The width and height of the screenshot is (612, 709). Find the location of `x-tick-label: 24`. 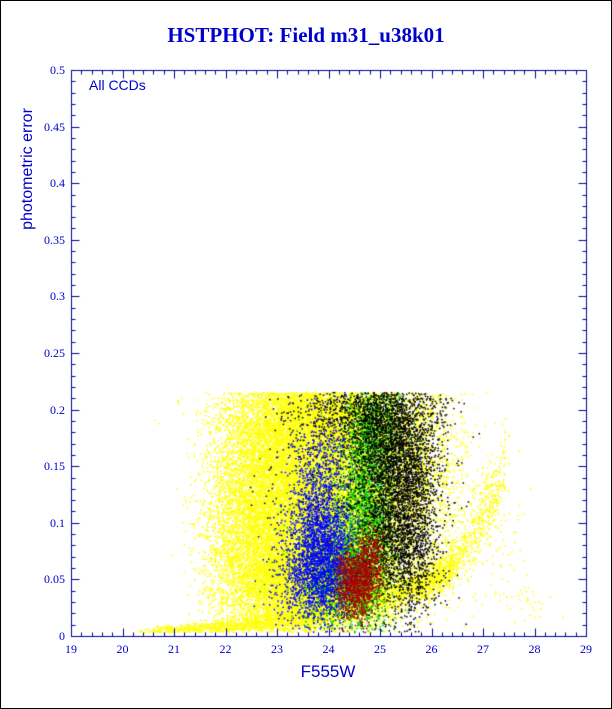

x-tick-label: 24 is located at coordinates (328, 649).